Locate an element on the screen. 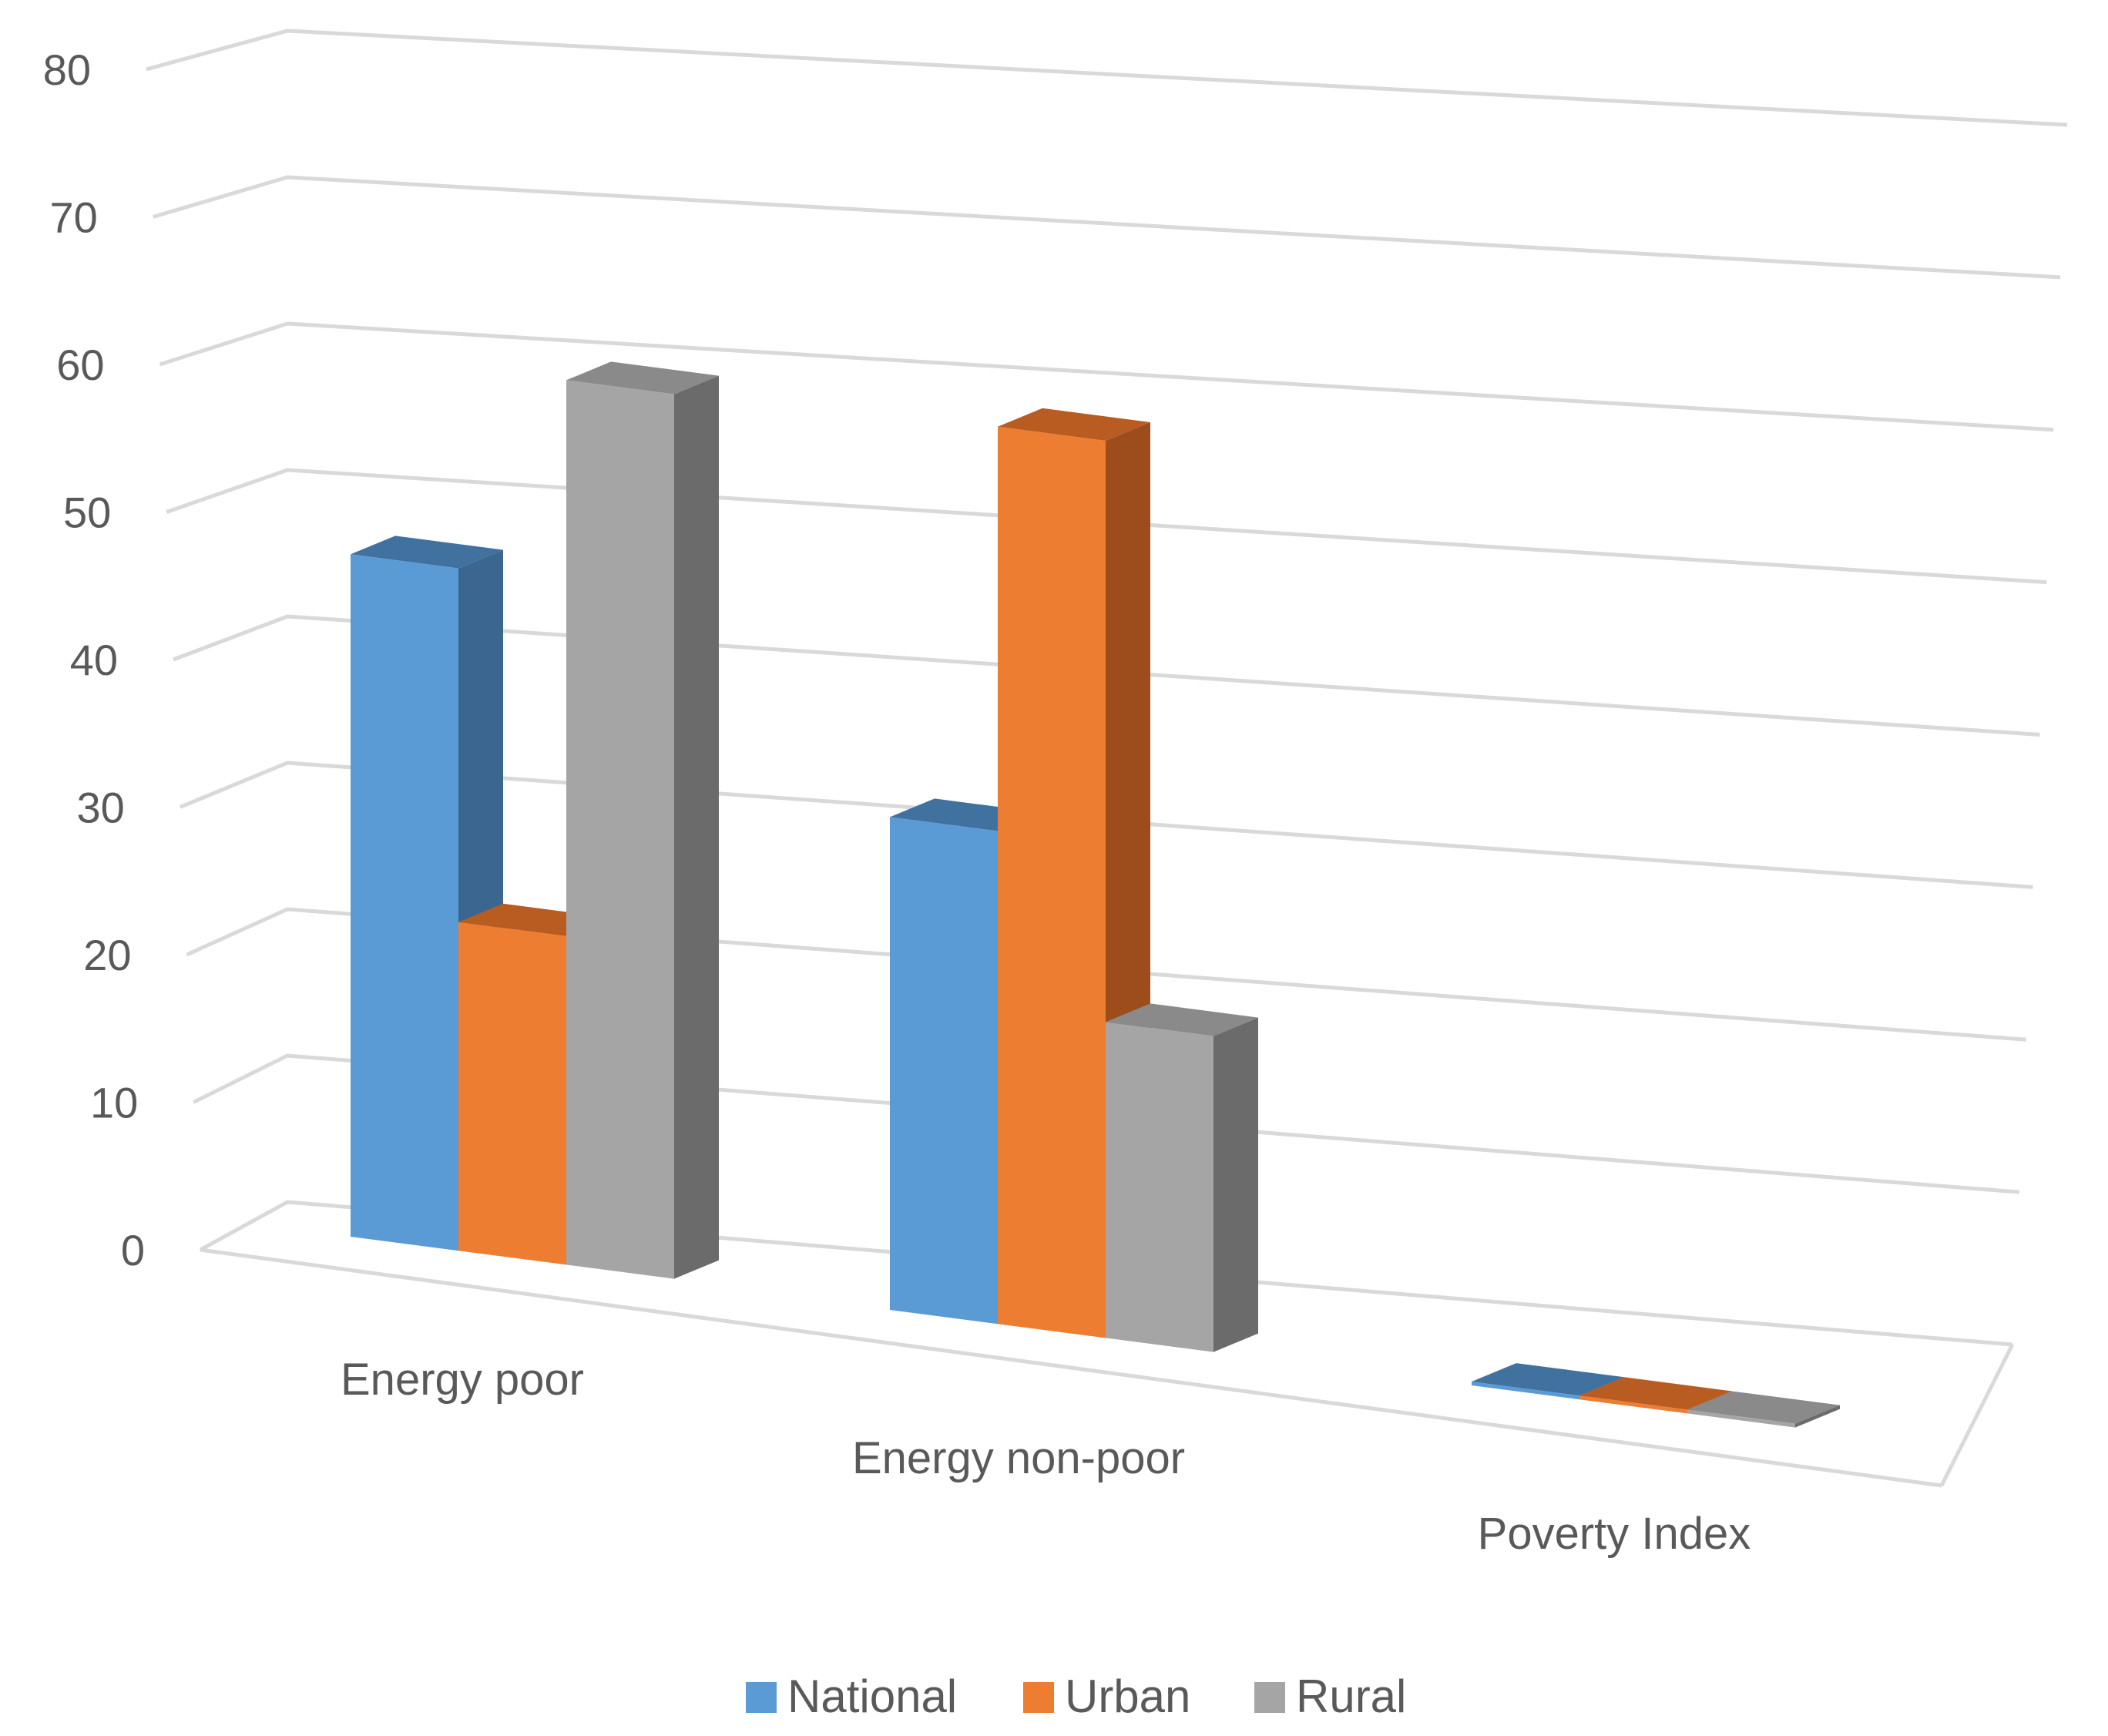 This screenshot has width=2108, height=1736. bar-group-poverty-index is located at coordinates (1656, 1395).